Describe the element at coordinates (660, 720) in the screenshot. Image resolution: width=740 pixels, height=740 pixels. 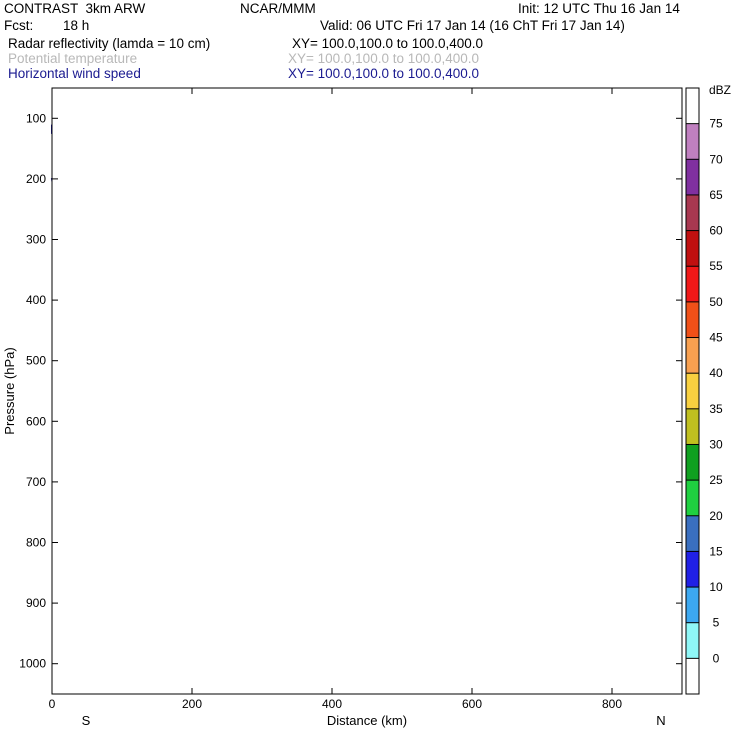
I see `x-end-label-north: N` at that location.